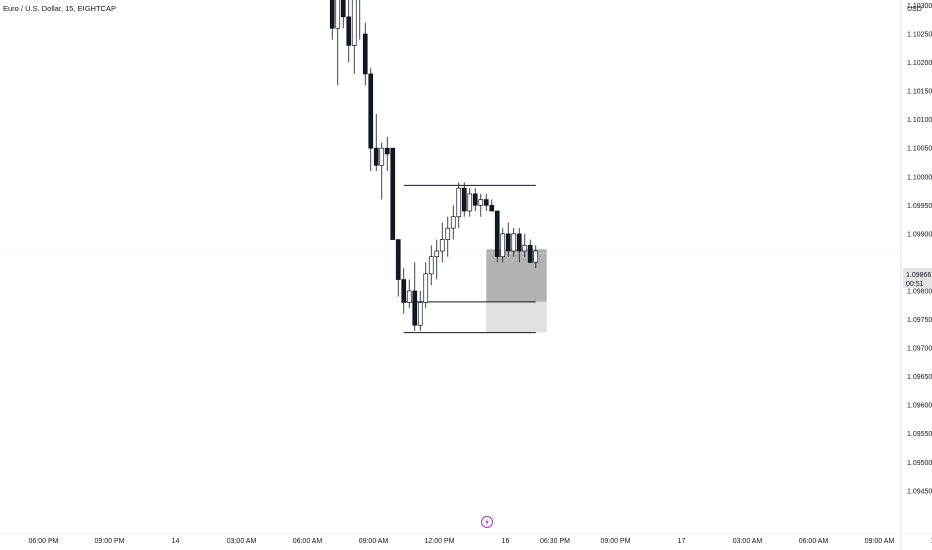 This screenshot has height=550, width=932. I want to click on chart-title: Euro / U.S. Dollar, 15, EIGHTCAP, so click(59, 8).